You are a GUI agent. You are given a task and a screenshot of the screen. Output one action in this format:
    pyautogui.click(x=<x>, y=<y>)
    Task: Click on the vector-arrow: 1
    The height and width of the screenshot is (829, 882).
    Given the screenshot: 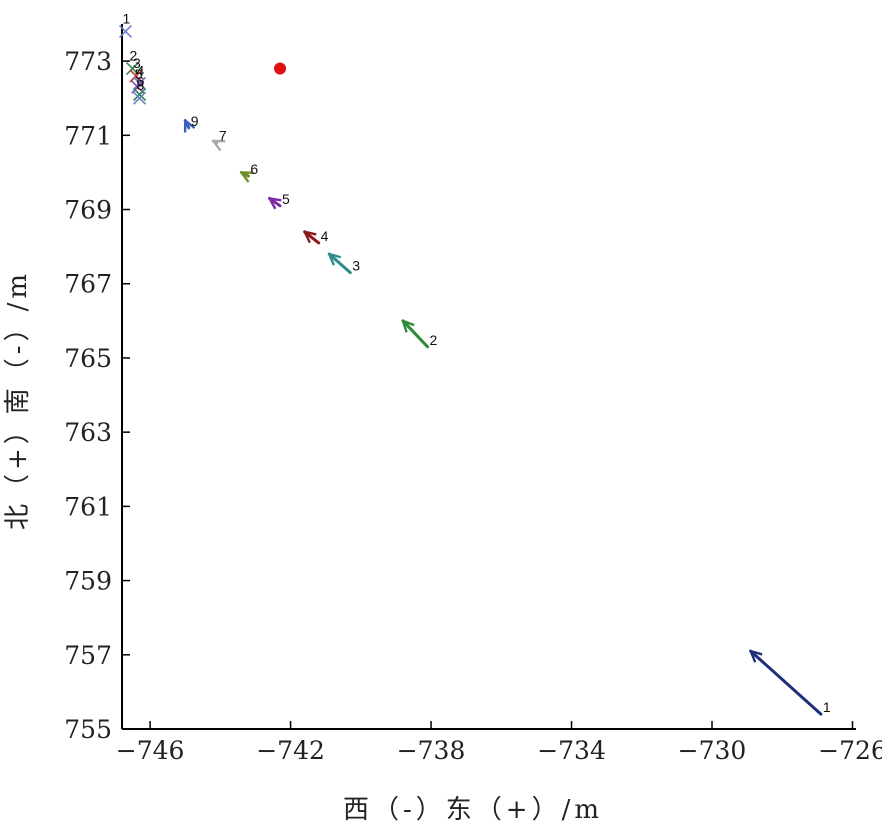 What is the action you would take?
    pyautogui.click(x=790, y=682)
    